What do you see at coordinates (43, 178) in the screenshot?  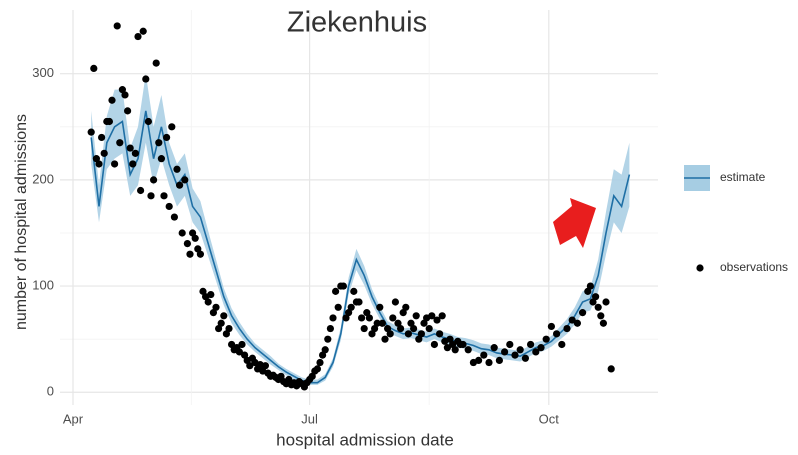 I see `y-tick-label: 200` at bounding box center [43, 178].